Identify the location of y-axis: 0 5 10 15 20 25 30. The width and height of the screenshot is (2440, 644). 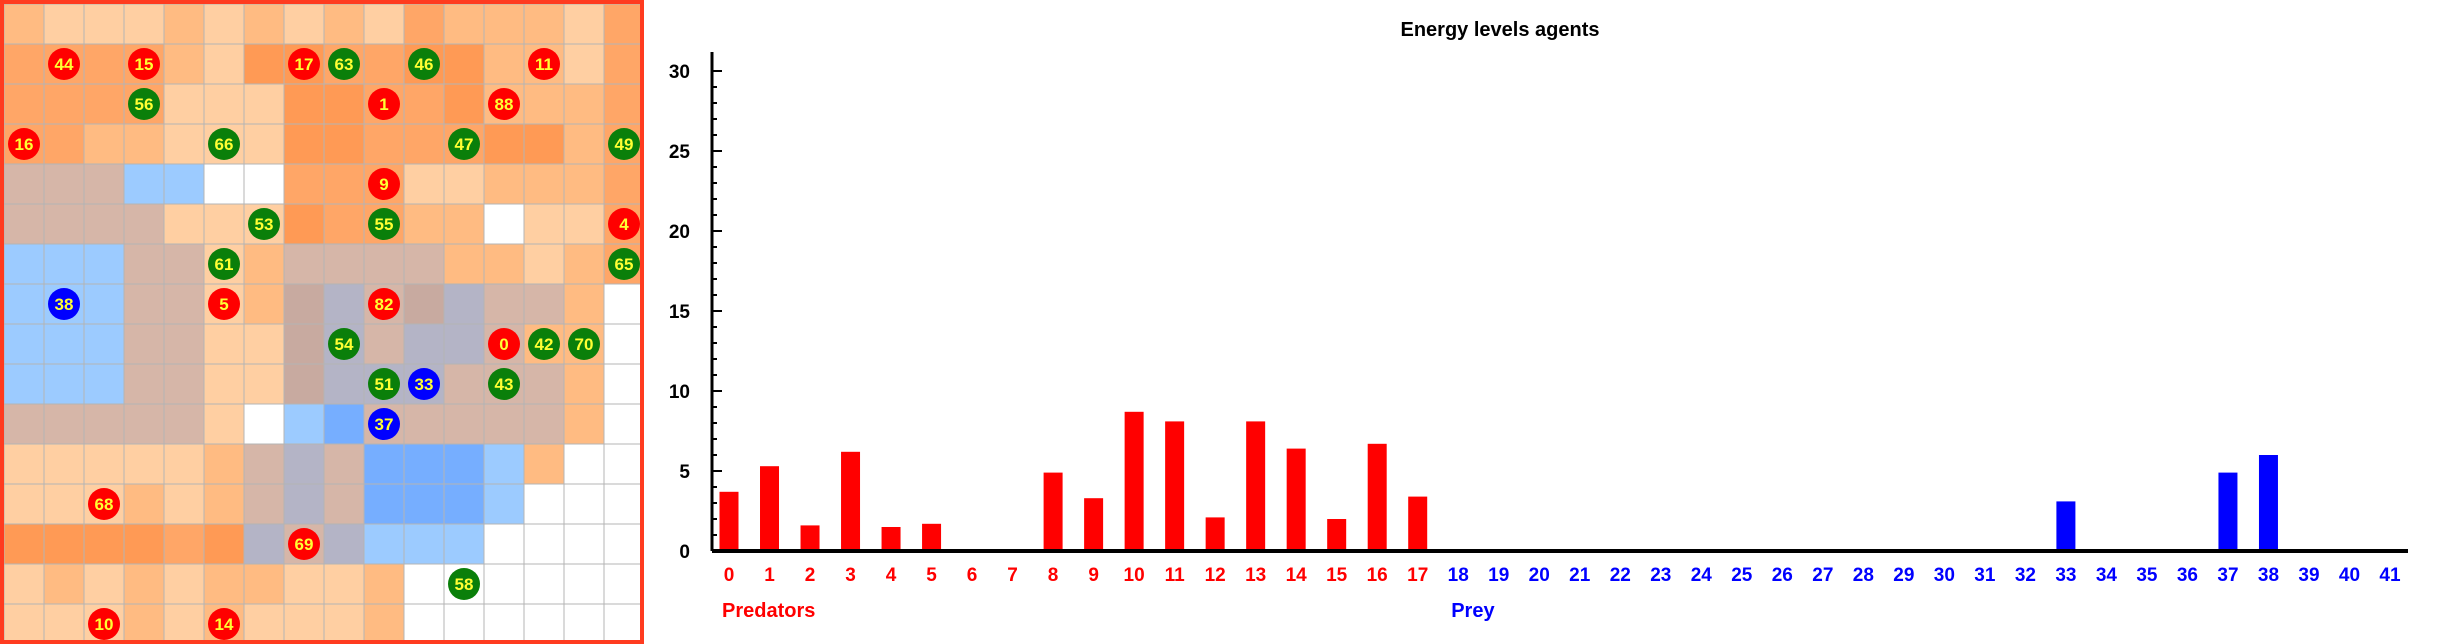
(695, 307).